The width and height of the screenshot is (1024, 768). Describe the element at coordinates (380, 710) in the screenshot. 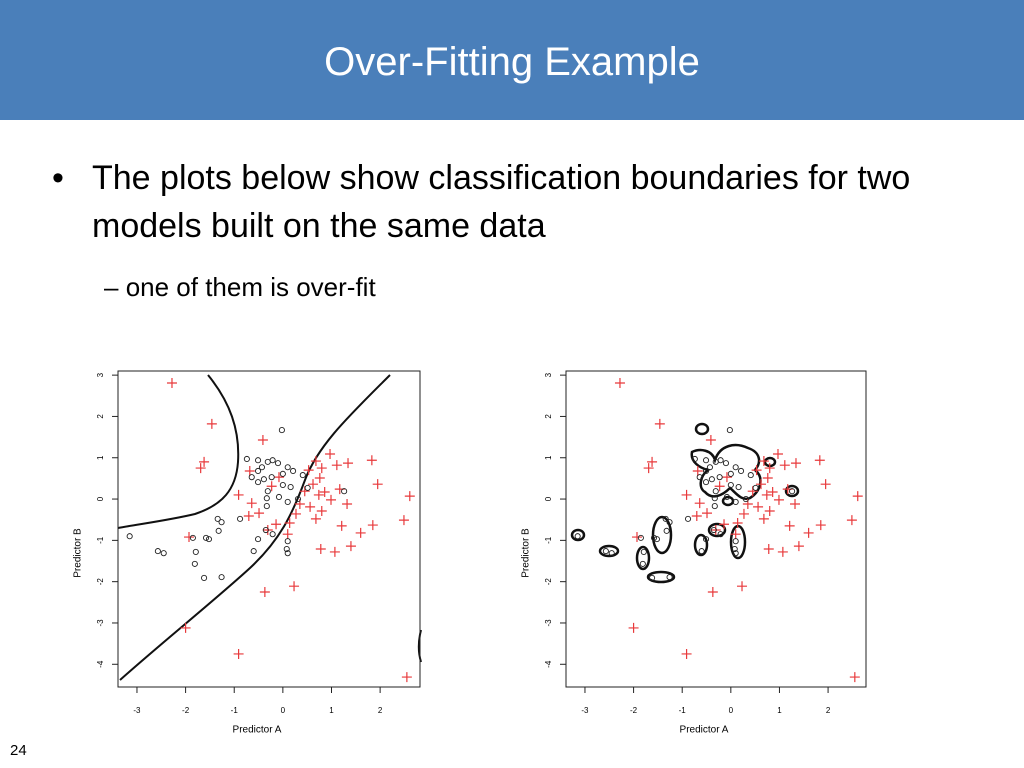

I see `x-tick-label: 2` at that location.